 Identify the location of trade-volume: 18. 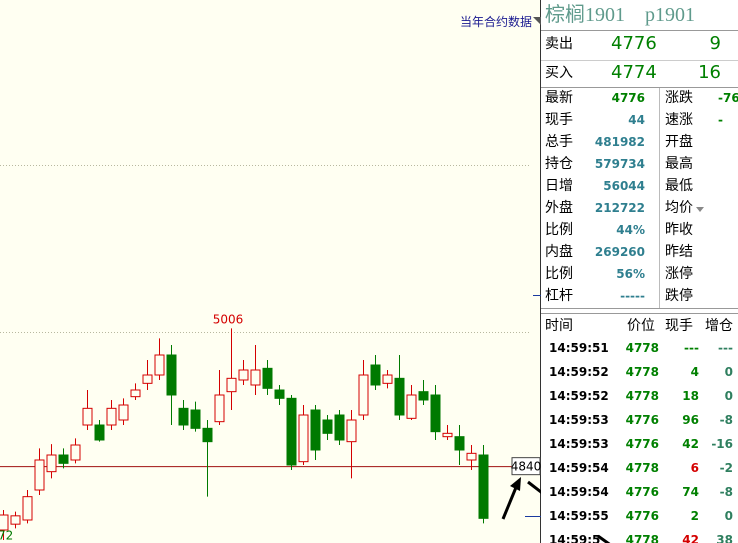
(690, 396).